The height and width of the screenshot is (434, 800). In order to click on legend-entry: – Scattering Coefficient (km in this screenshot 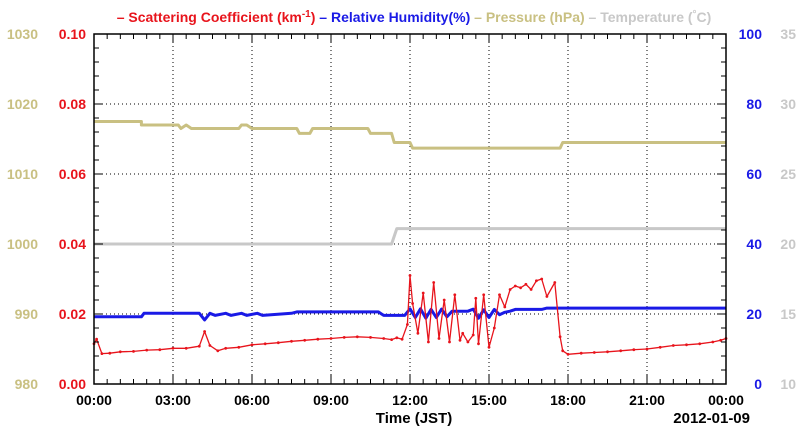, I will do `click(209, 17)`.